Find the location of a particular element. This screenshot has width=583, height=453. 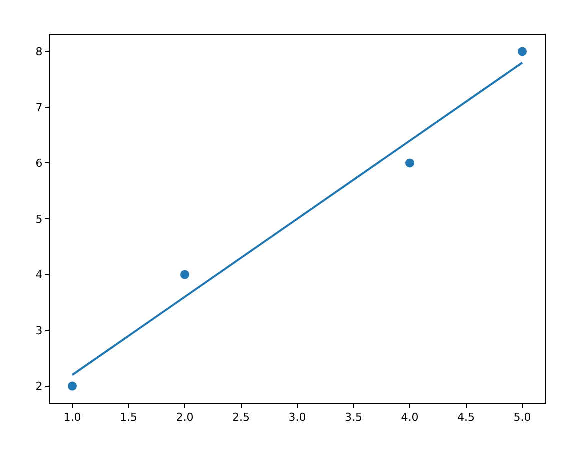

x-tick-label: 3.0 is located at coordinates (297, 417).